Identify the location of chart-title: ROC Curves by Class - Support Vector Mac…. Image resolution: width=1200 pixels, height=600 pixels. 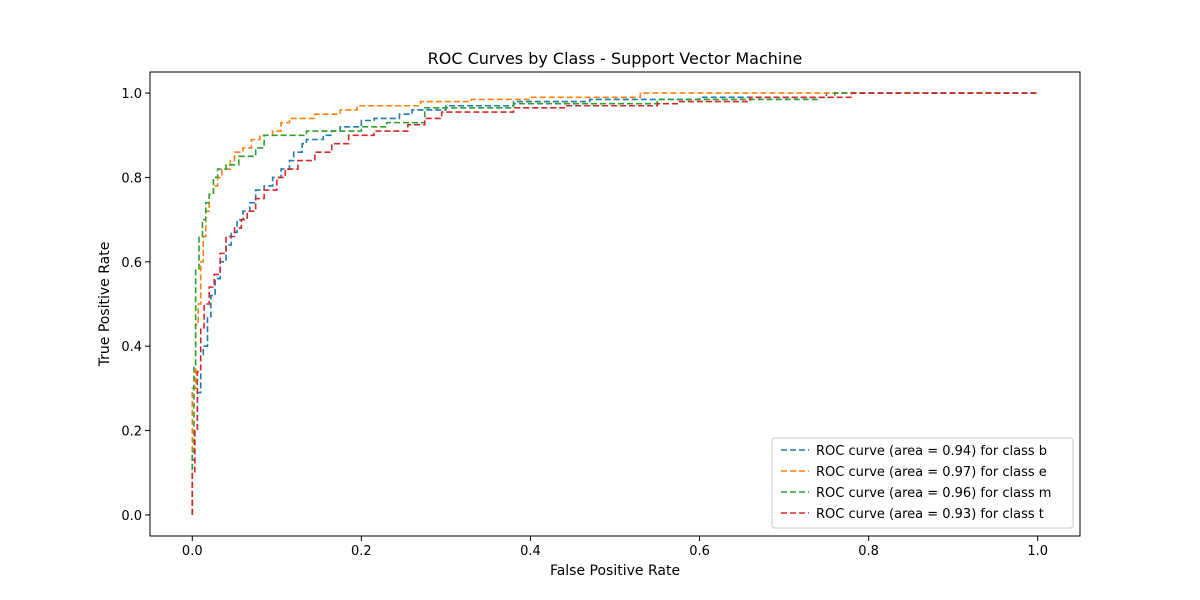
(615, 58).